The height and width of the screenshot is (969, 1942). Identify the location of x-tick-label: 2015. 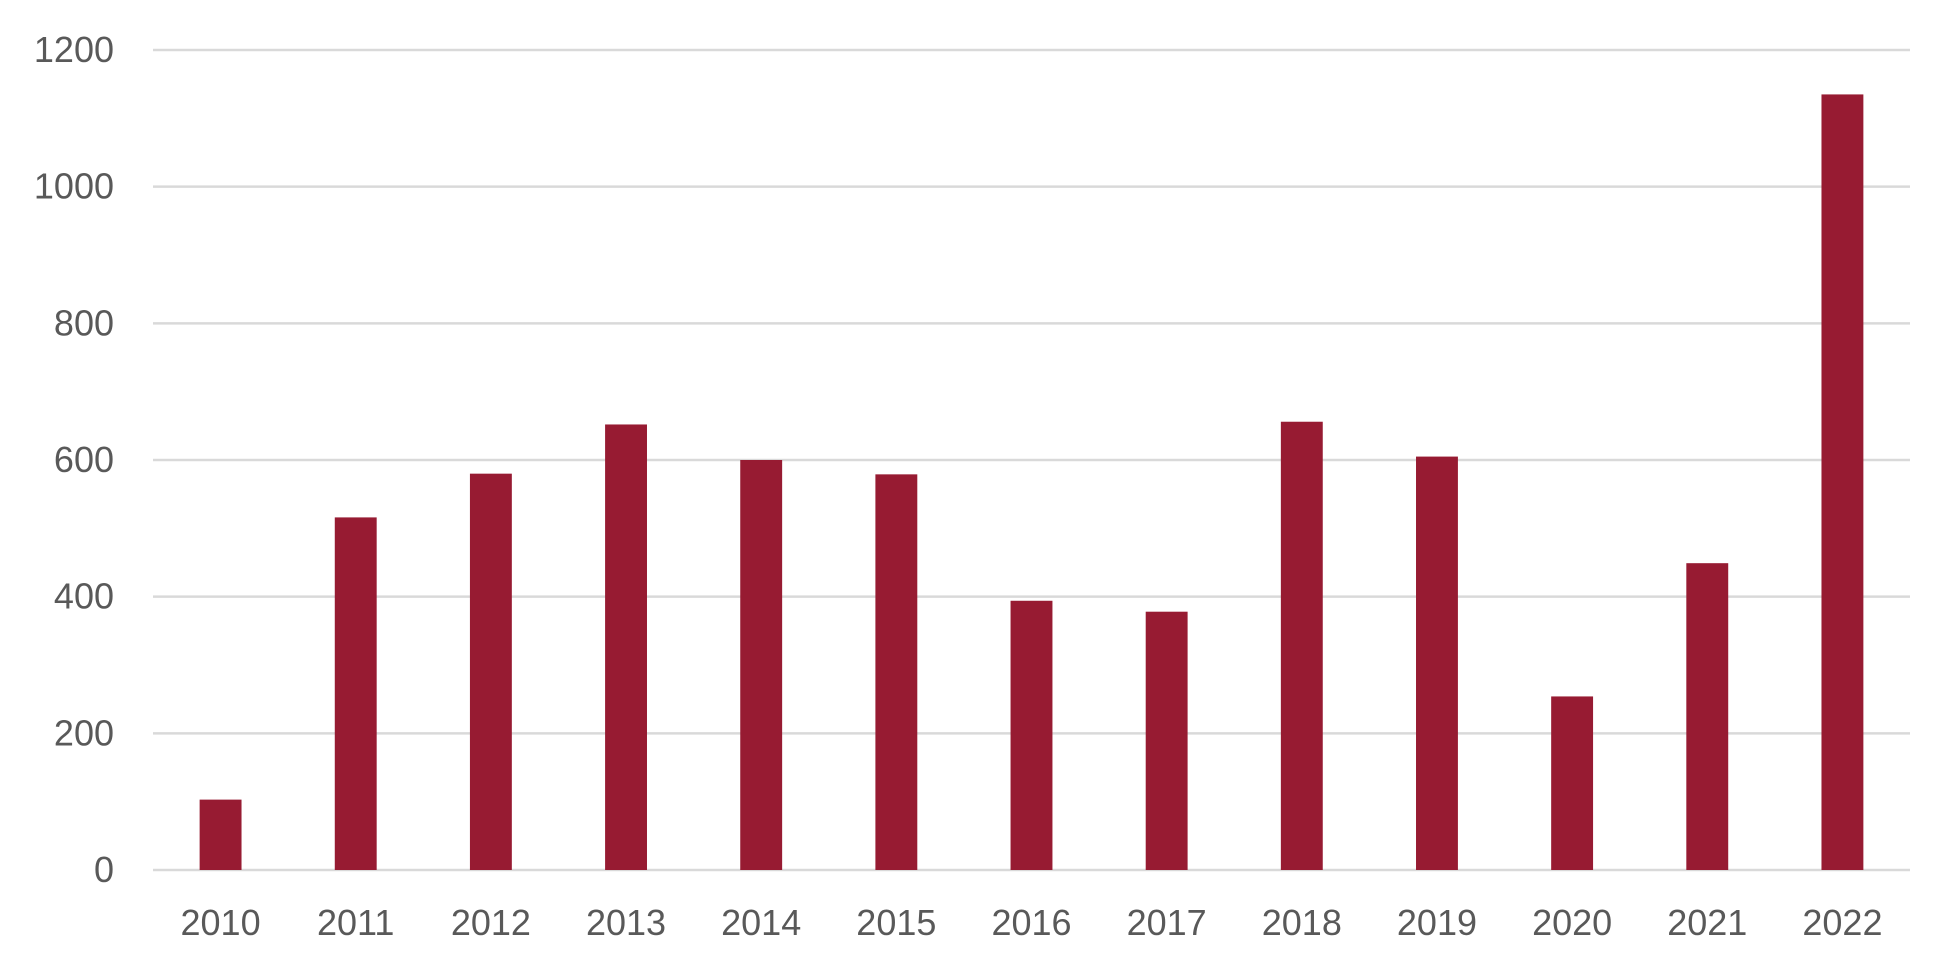
(896, 922).